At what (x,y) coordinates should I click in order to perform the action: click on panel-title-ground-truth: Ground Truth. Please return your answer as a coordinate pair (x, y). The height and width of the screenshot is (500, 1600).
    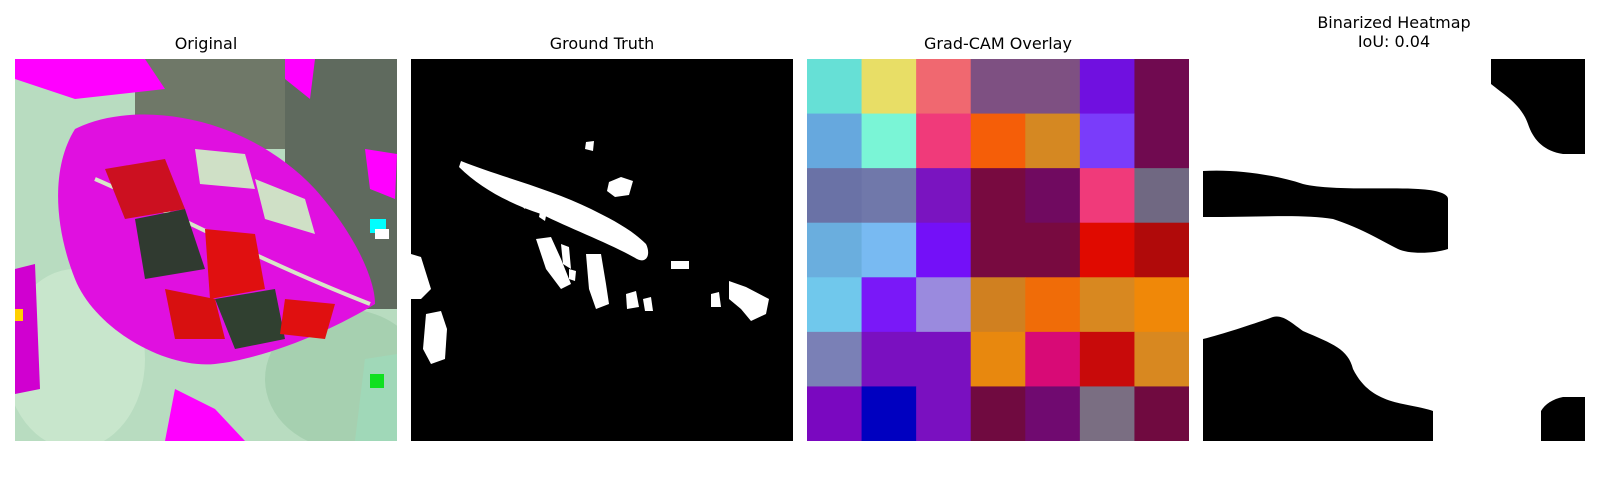
    Looking at the image, I should click on (602, 43).